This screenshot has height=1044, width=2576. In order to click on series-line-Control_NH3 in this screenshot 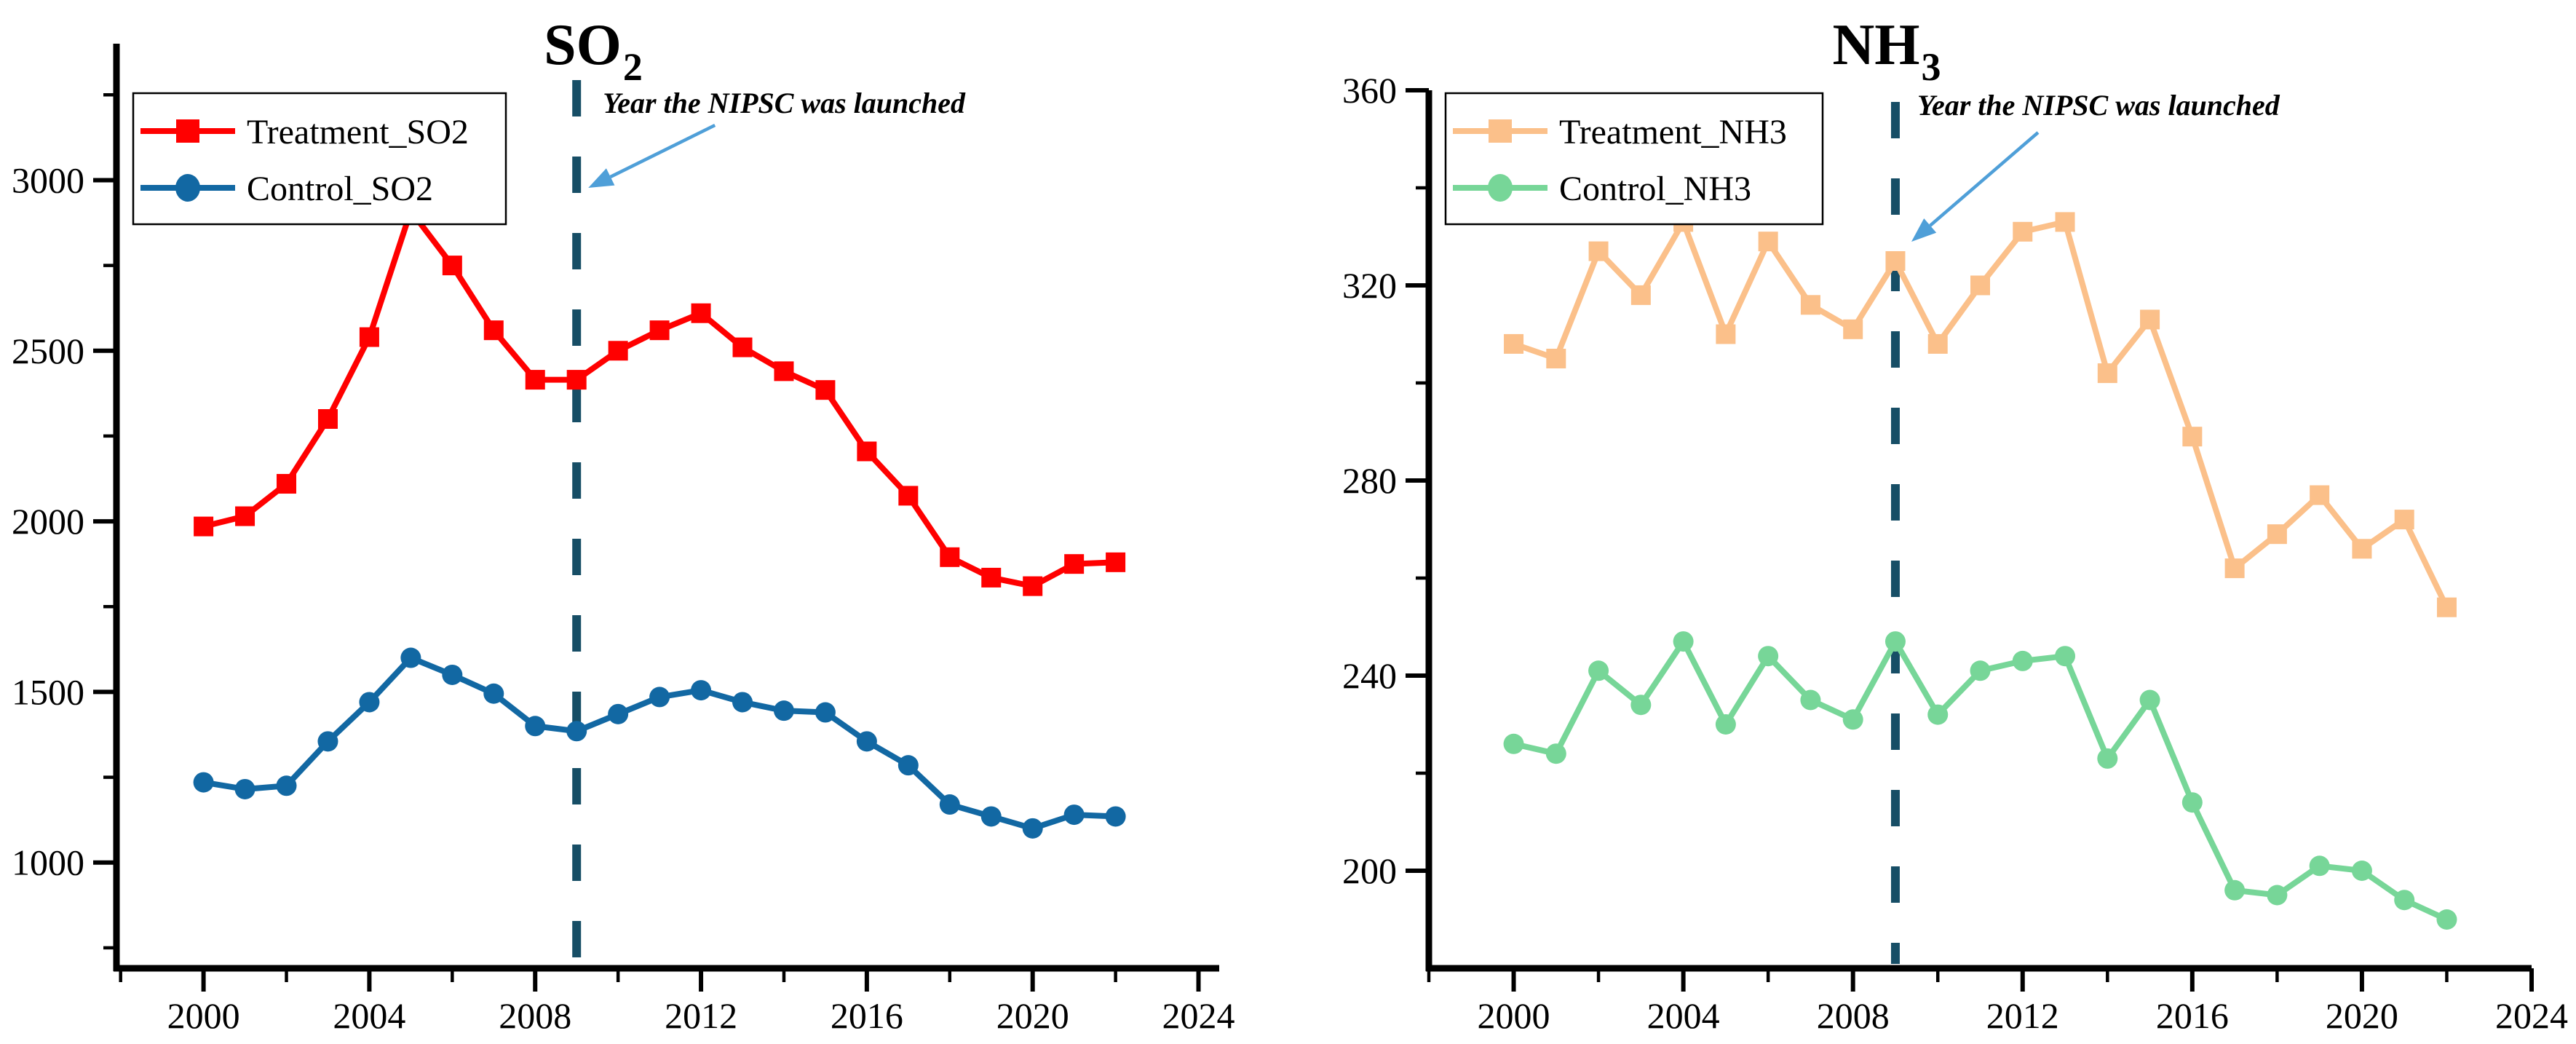, I will do `click(1981, 780)`.